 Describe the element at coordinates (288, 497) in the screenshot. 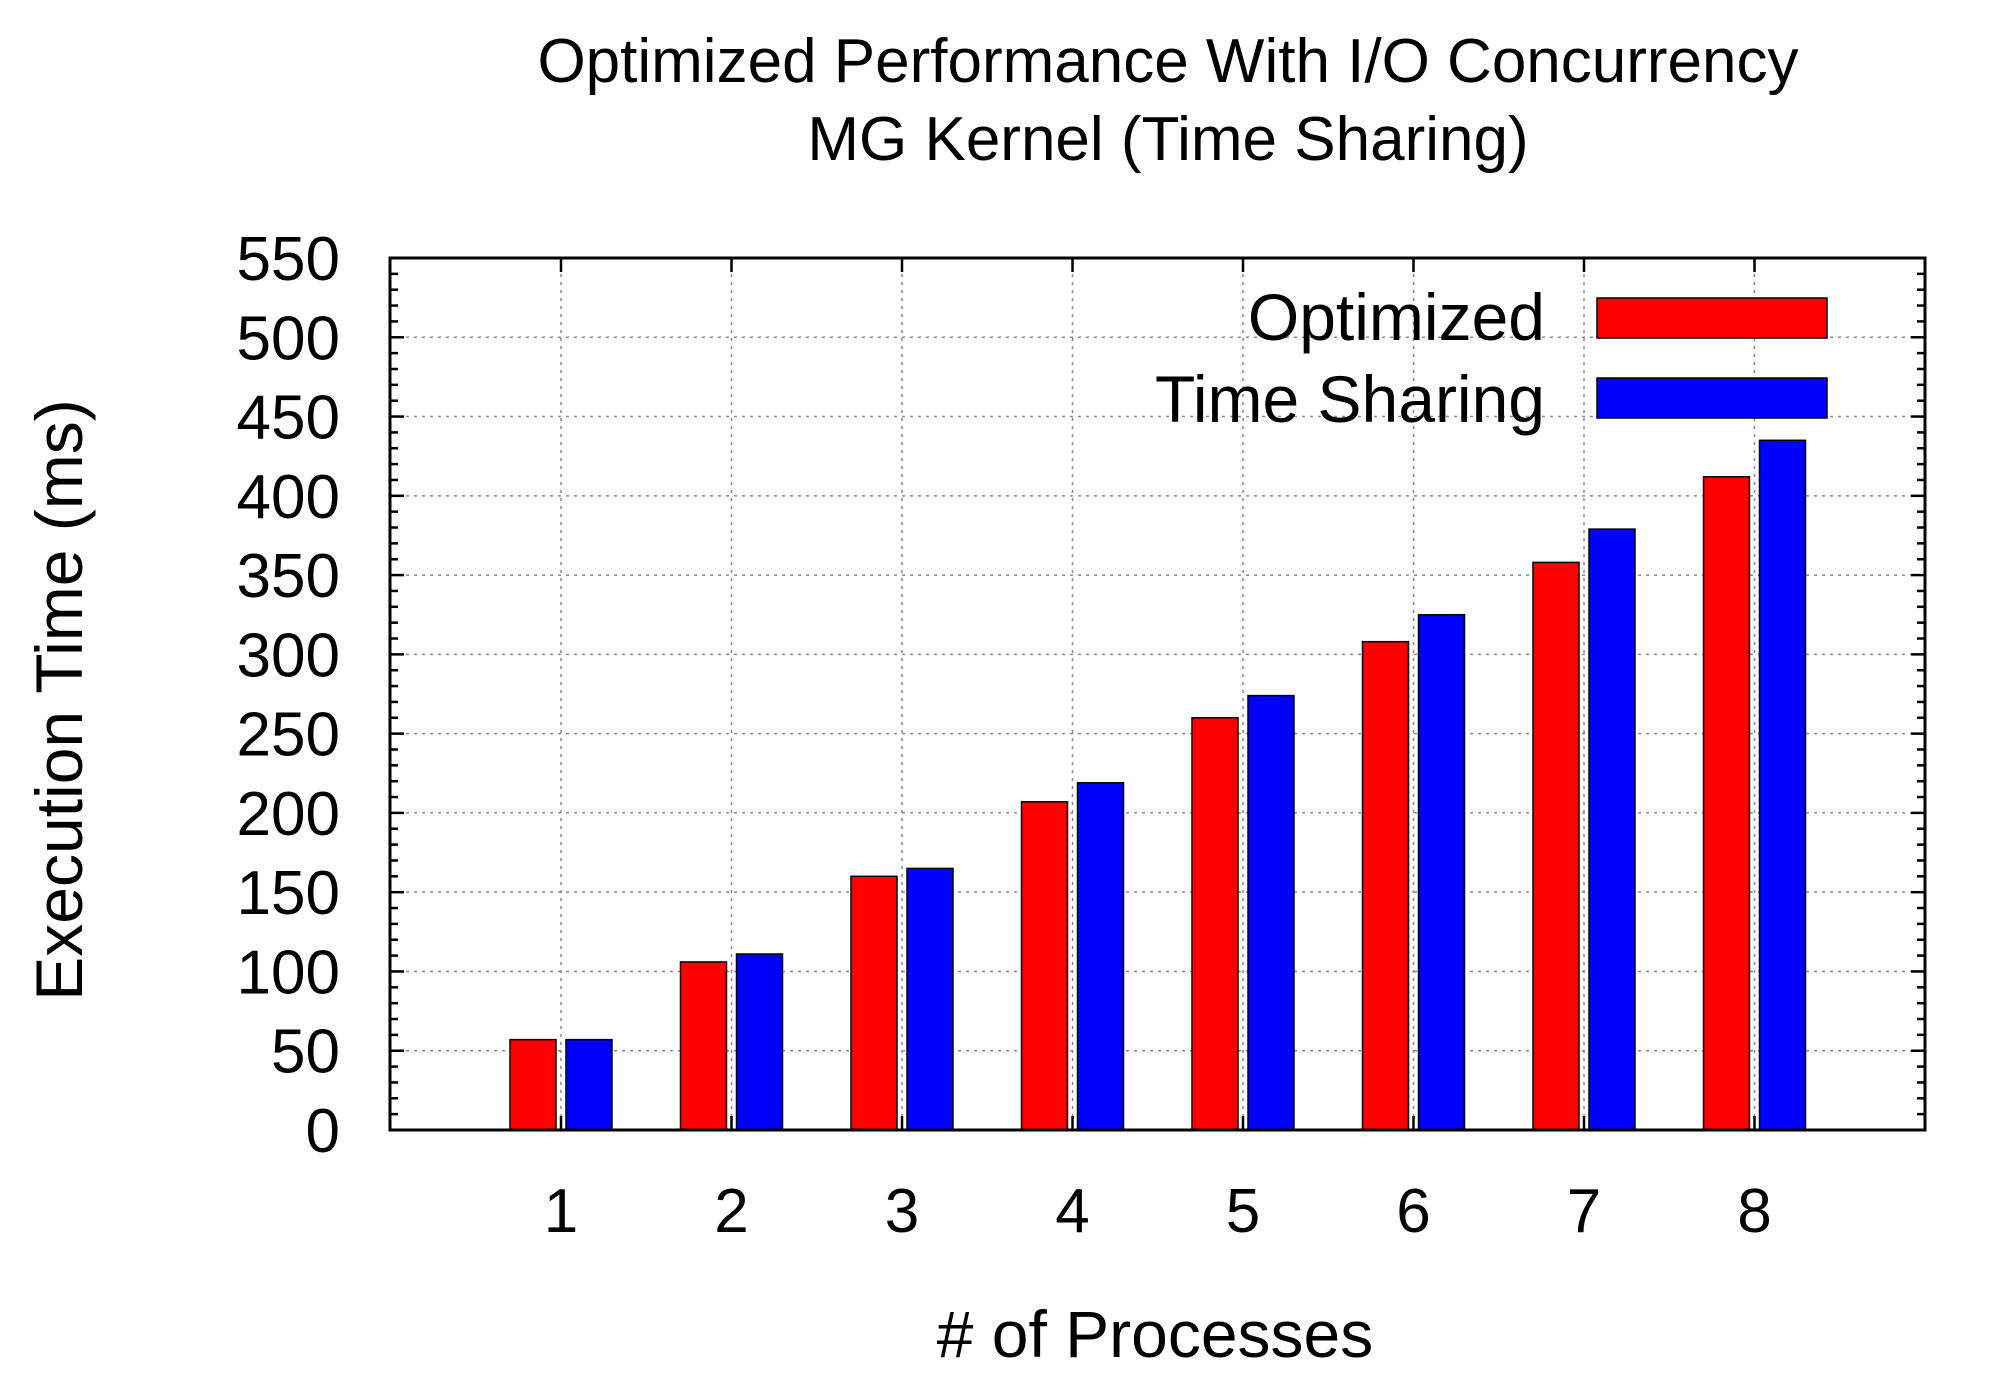

I see `y-tick-label: 400` at that location.